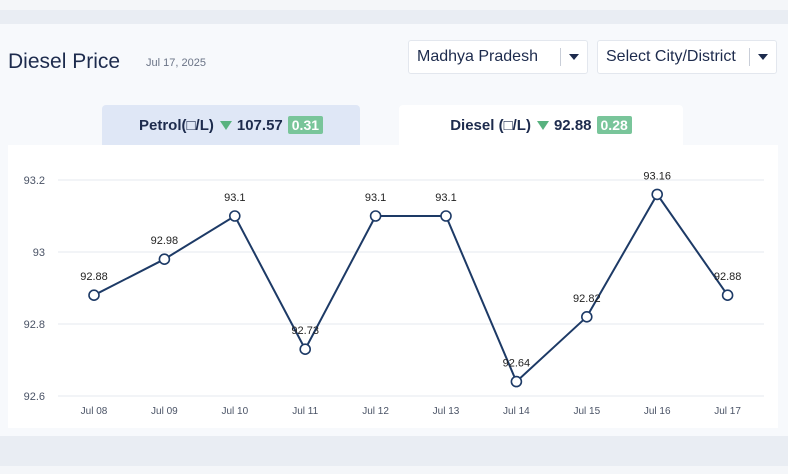  I want to click on y-tick-label: 93, so click(39, 253).